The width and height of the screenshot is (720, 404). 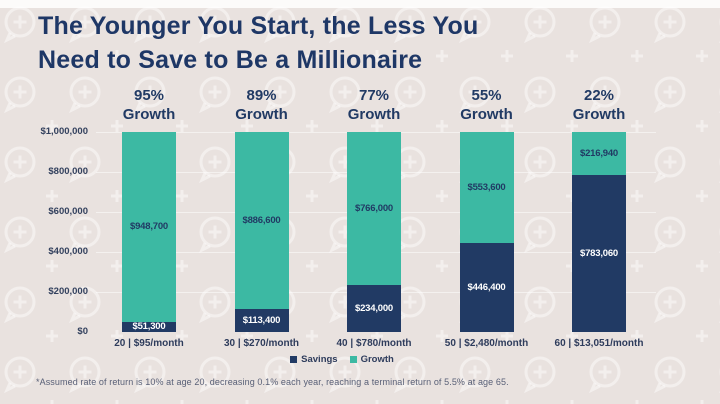 What do you see at coordinates (261, 95) in the screenshot?
I see `growth-percent: 89%` at bounding box center [261, 95].